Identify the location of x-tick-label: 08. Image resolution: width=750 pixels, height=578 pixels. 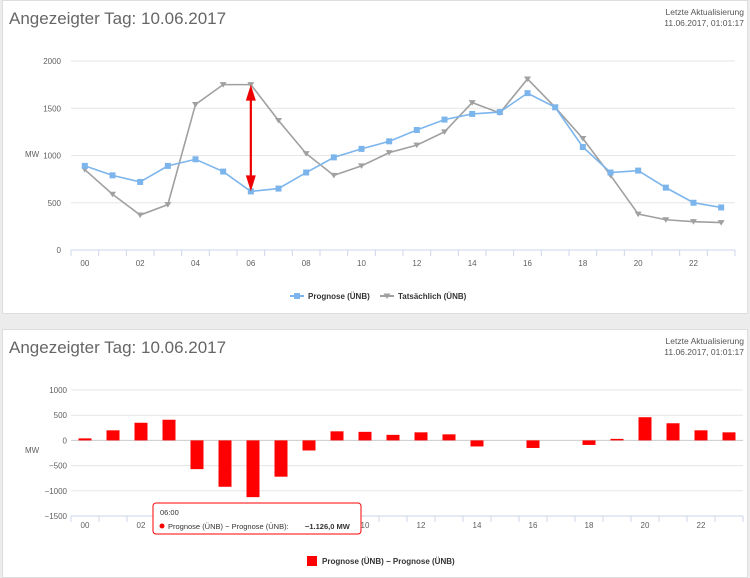
(306, 263).